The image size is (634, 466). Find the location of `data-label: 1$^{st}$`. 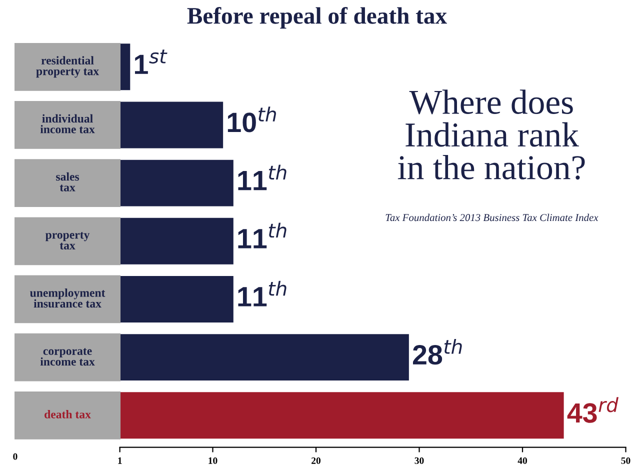

data-label: 1$^{st}$ is located at coordinates (151, 62).